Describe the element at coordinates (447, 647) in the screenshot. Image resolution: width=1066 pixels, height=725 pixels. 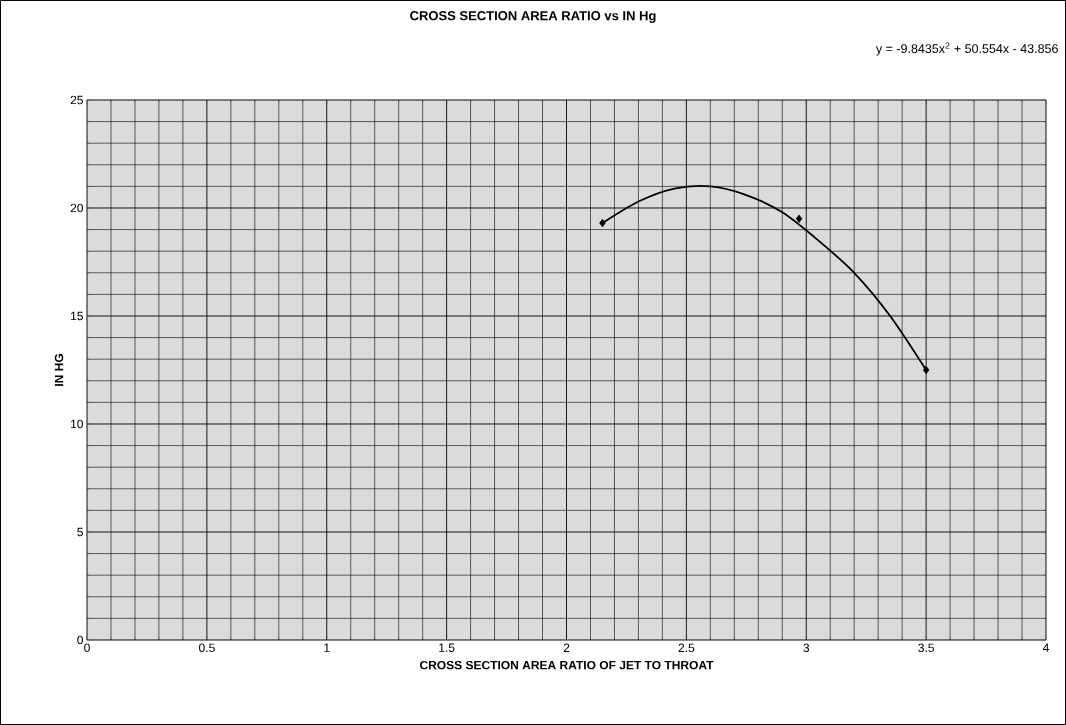
I see `x-tick-label: 1.5` at that location.